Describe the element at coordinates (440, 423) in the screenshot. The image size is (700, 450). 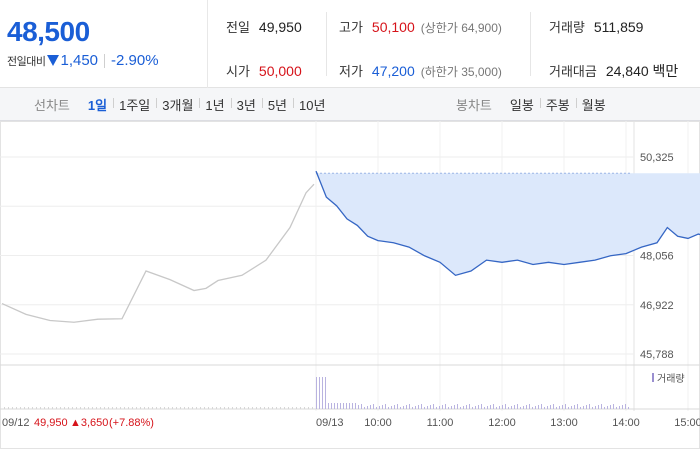
I see `x-tick-label: 11:00` at that location.